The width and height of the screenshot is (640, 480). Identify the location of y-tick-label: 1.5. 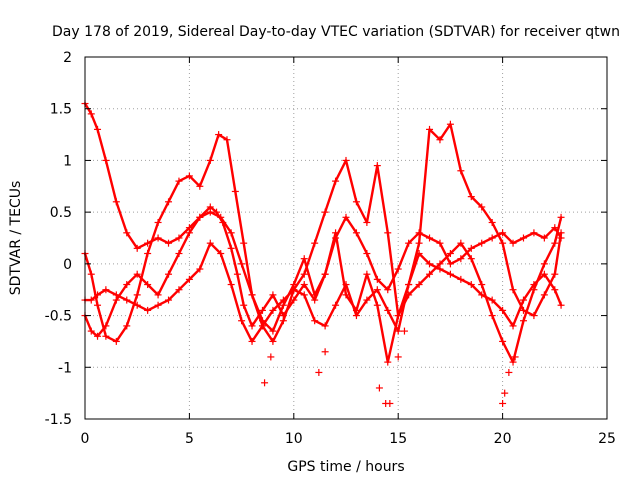
(61, 110).